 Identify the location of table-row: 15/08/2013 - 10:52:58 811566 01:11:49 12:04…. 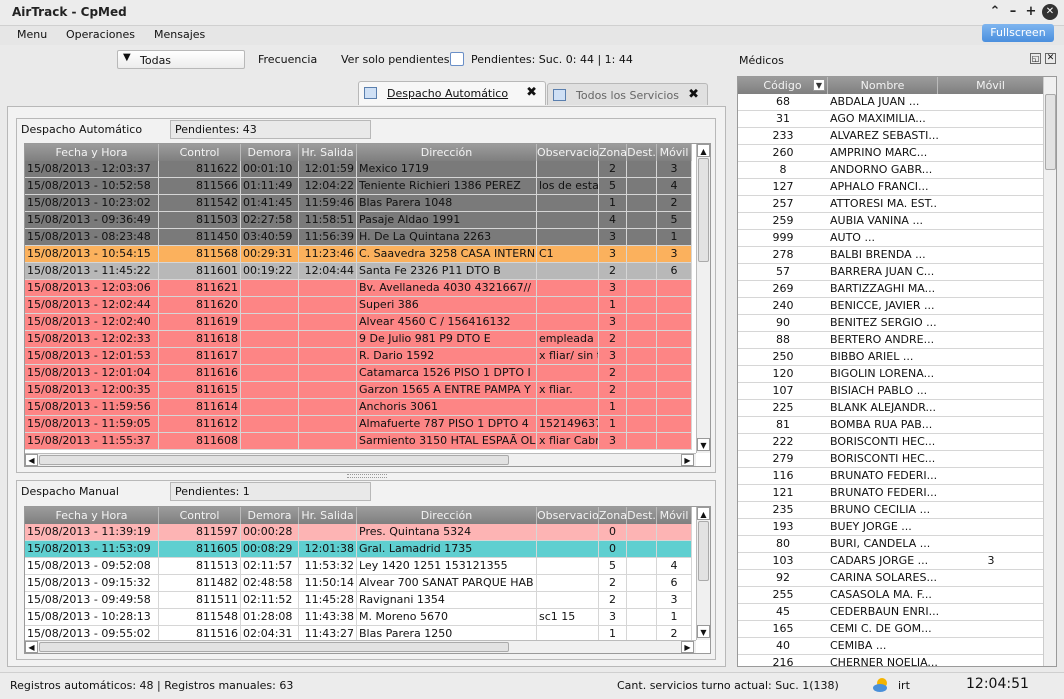
(358, 186).